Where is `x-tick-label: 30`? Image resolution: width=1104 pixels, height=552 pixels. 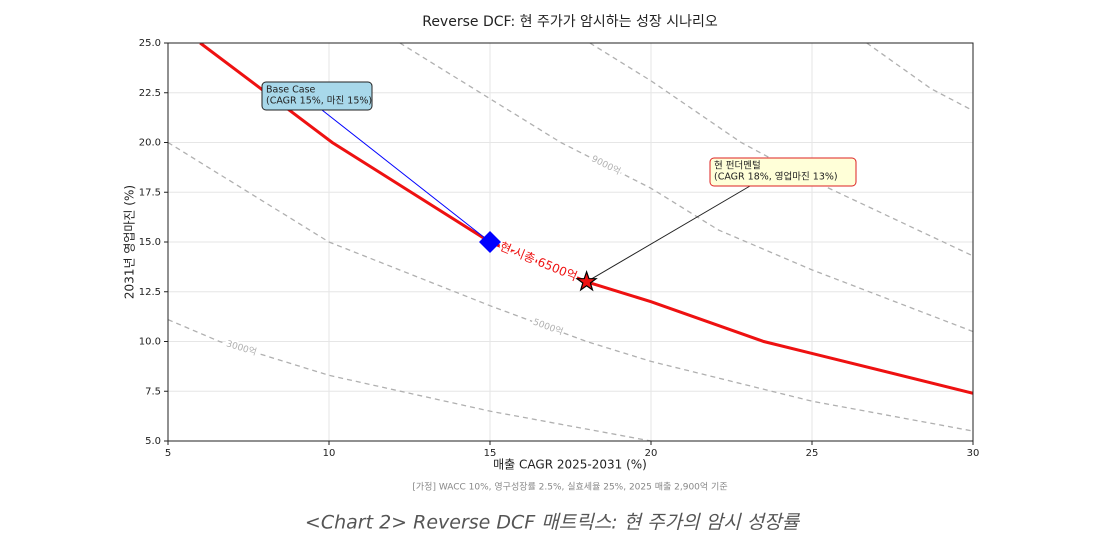 x-tick-label: 30 is located at coordinates (973, 453).